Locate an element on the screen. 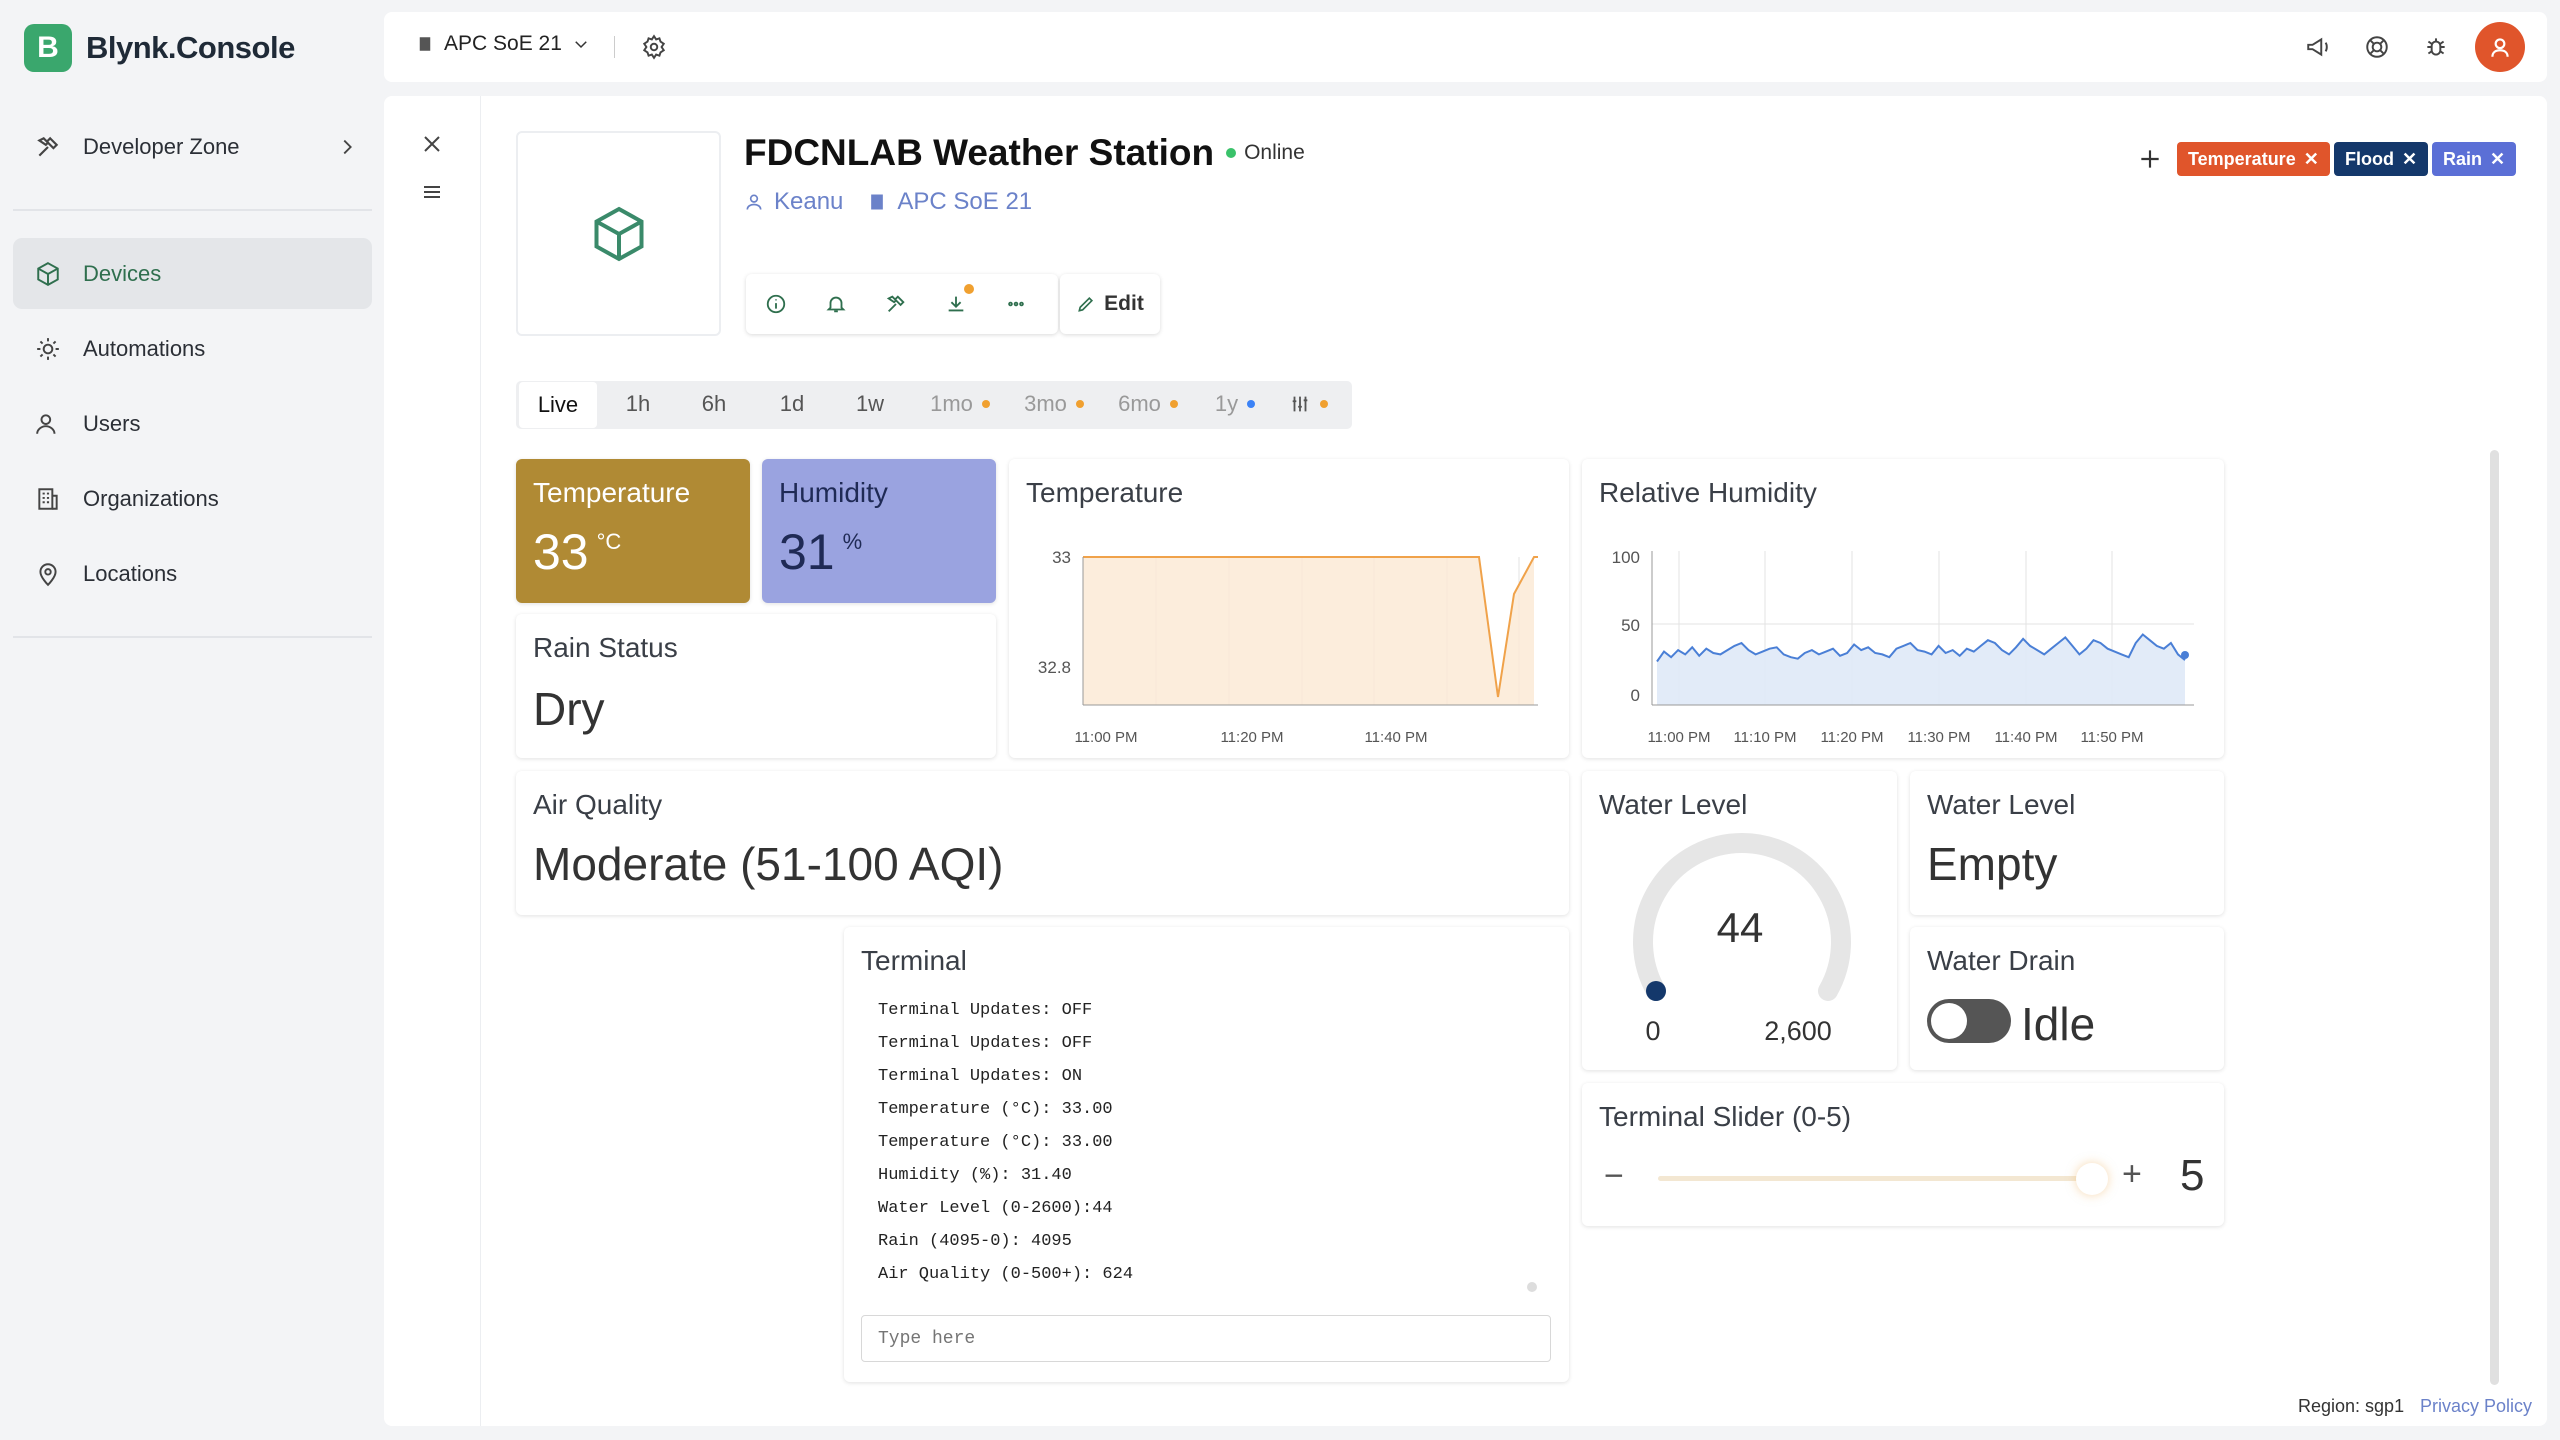 Image resolution: width=2560 pixels, height=1440 pixels. close-button is located at coordinates (432, 144).